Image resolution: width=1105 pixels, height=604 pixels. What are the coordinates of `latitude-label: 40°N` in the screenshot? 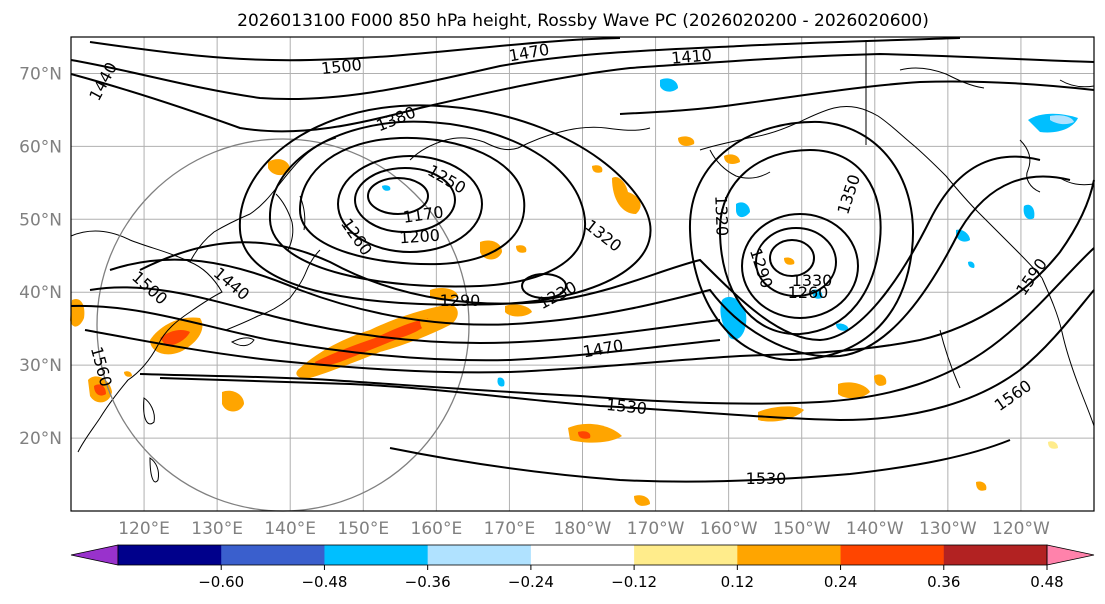 It's located at (40, 293).